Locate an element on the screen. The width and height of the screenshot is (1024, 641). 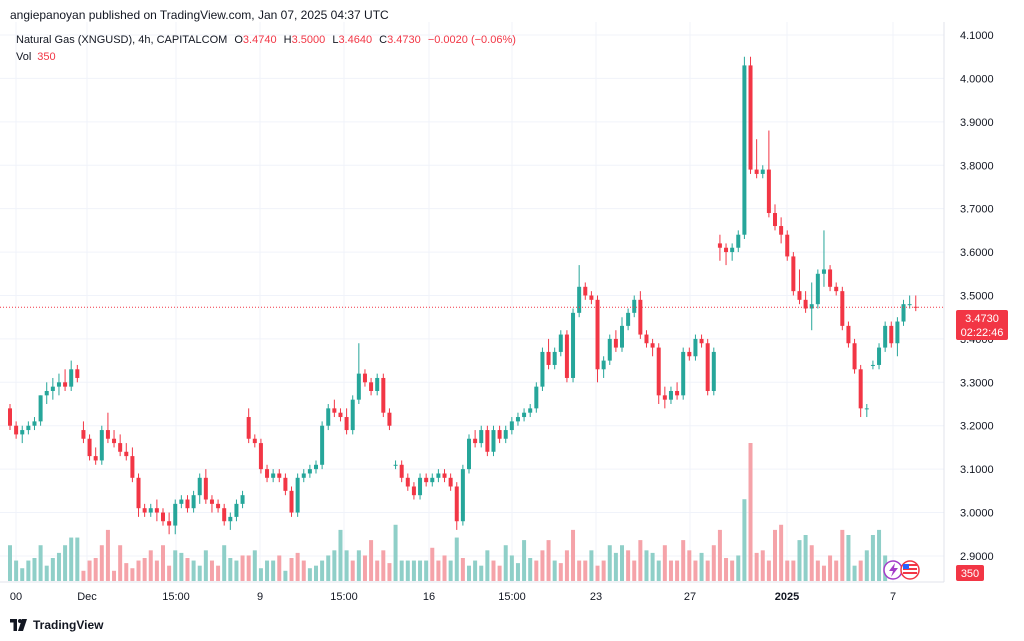
price-tag-countdown: 02:22:46 is located at coordinates (982, 333).